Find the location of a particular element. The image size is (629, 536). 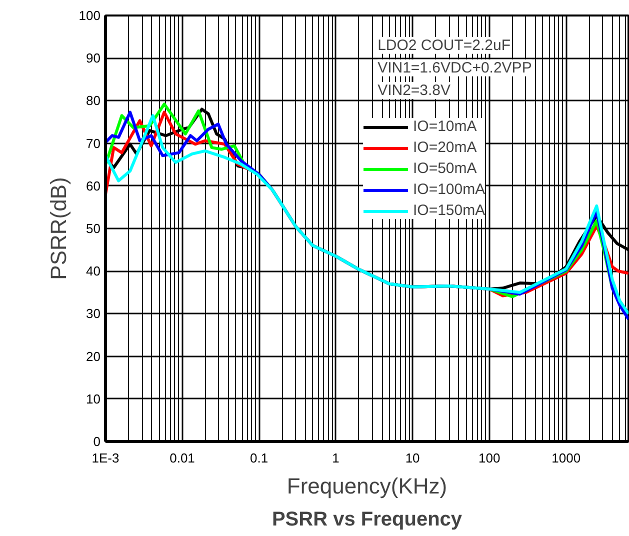

y-tick-label: 0 is located at coordinates (97, 441).